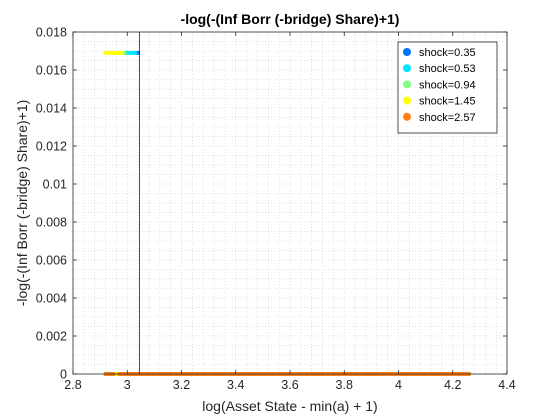 The width and height of the screenshot is (560, 420). What do you see at coordinates (127, 385) in the screenshot?
I see `x-tick-label: 3` at bounding box center [127, 385].